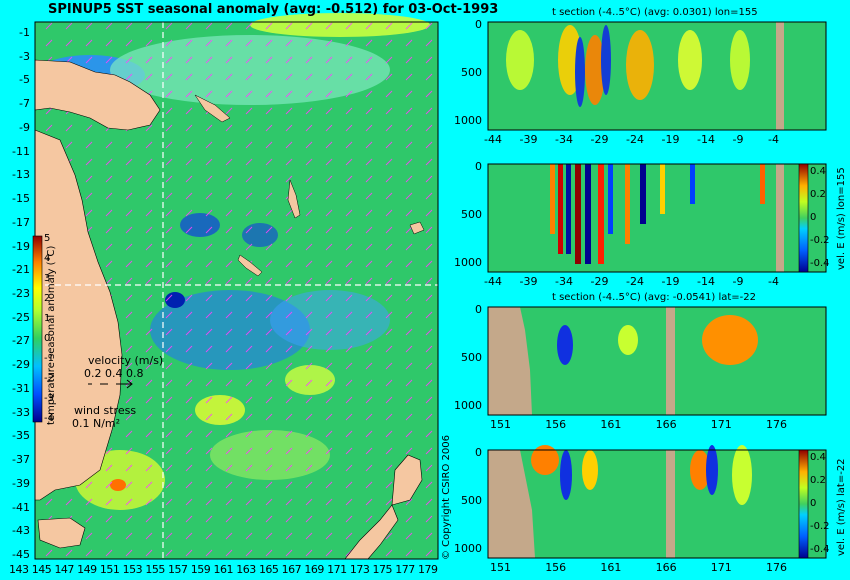  Describe the element at coordinates (564, 281) in the screenshot. I see `section-x-tick: -34` at that location.